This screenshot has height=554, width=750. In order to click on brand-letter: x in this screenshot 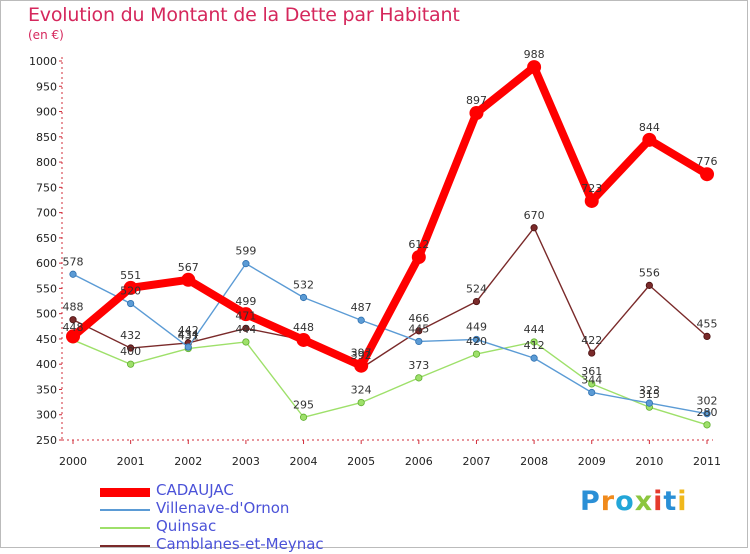, I will do `click(644, 501)`.